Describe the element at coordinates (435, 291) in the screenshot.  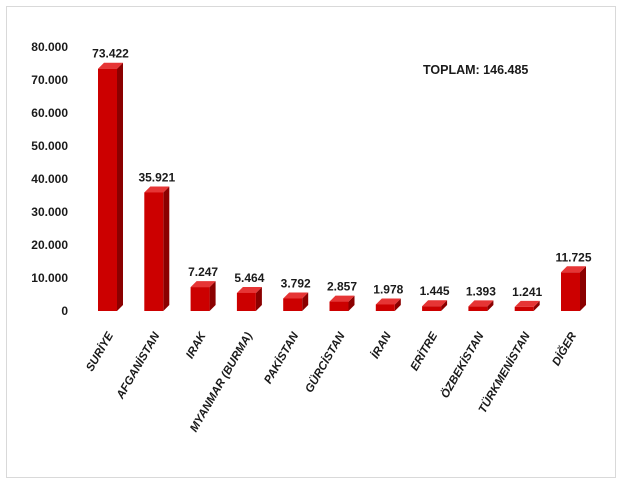
I see `data-label: 1.445` at that location.